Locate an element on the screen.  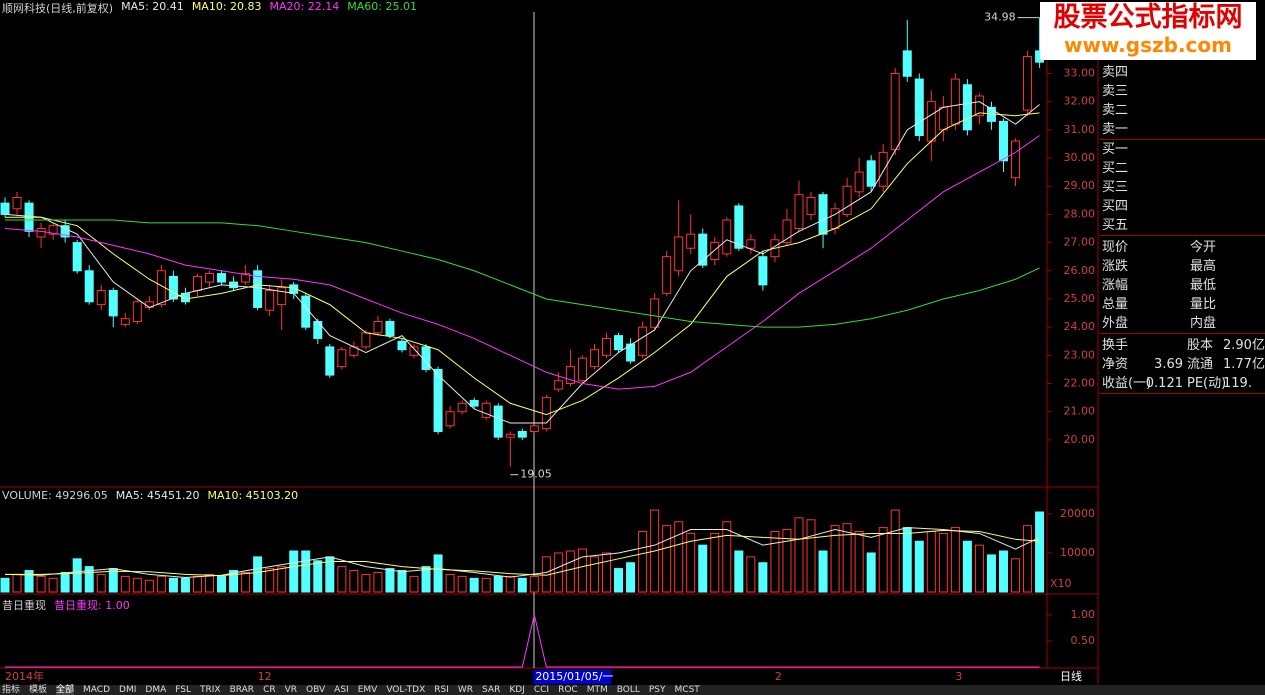
indicator-tab: VOL-TDX is located at coordinates (406, 690).